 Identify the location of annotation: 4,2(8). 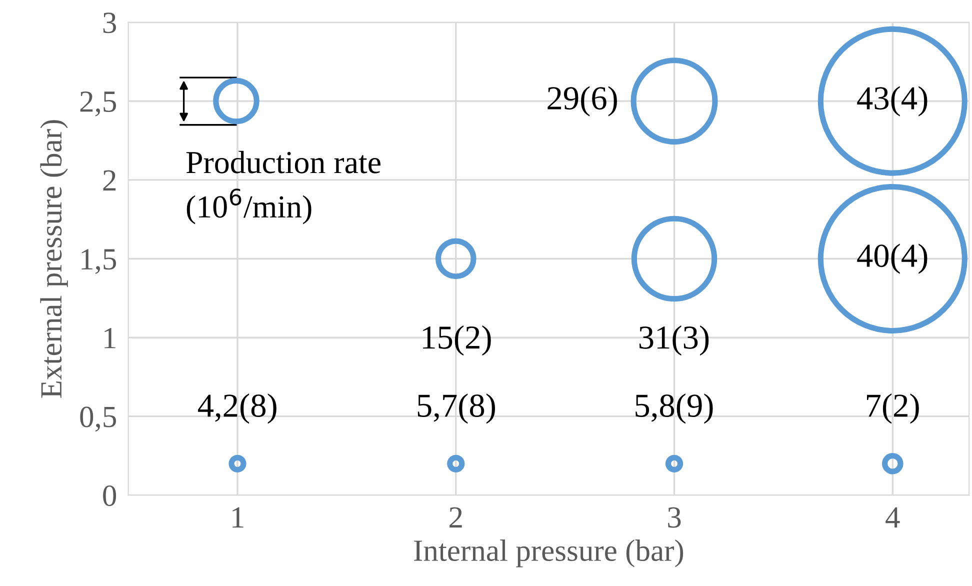
(237, 409).